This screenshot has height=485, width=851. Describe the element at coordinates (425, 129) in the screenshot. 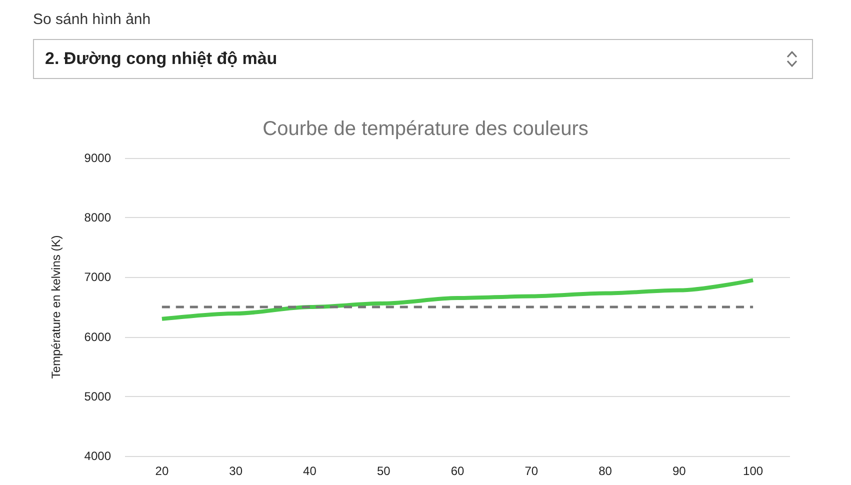

I see `chart-title: Courbe de température des couleurs` at that location.